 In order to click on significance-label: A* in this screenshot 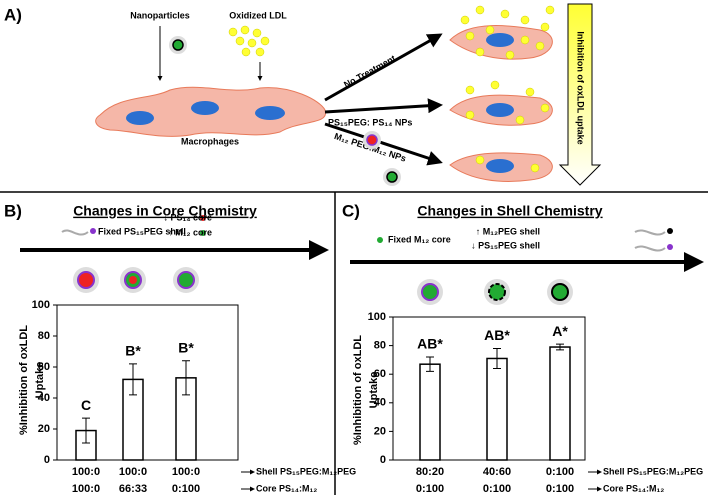, I will do `click(560, 331)`.